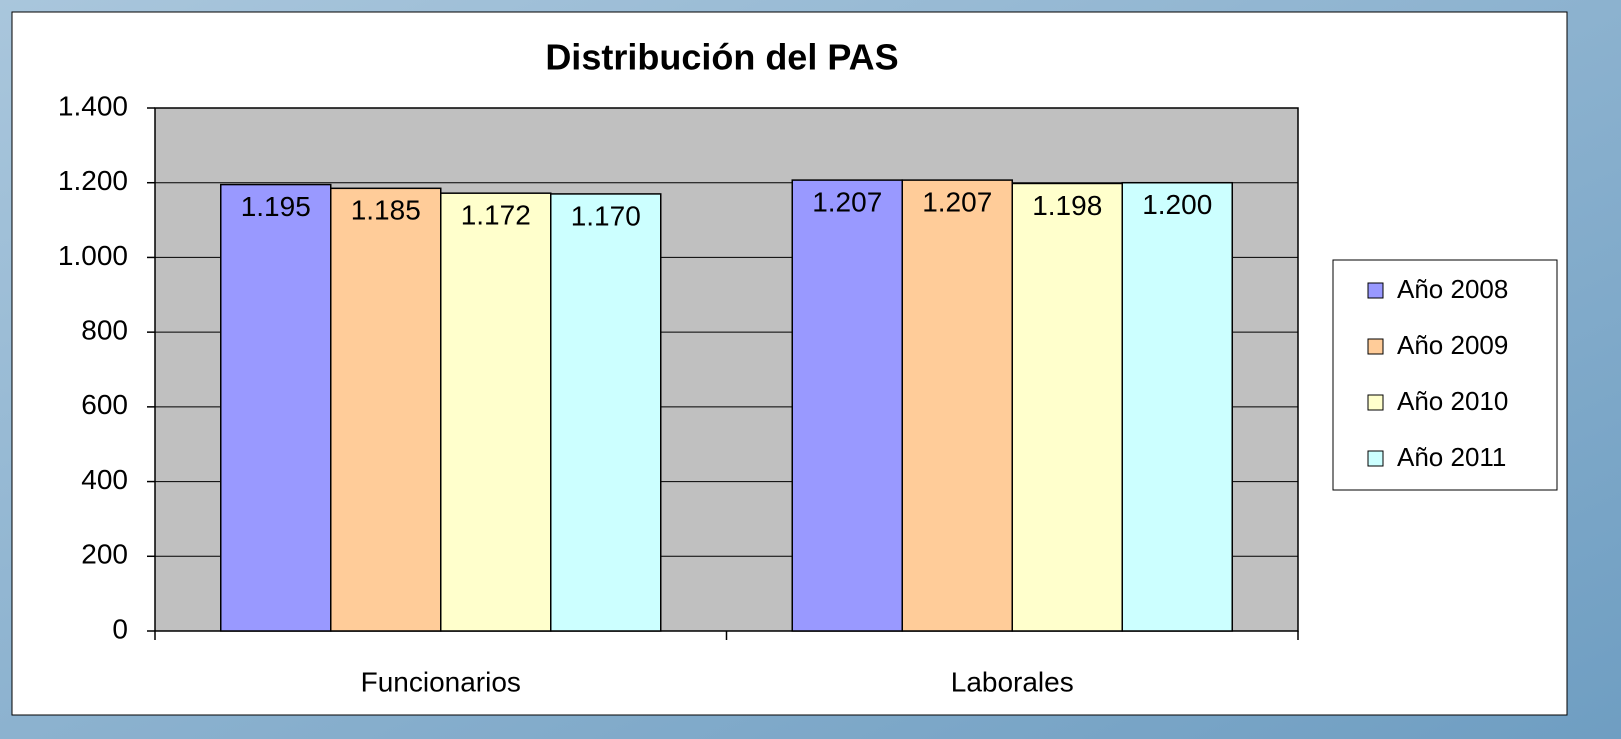 The height and width of the screenshot is (739, 1621). Describe the element at coordinates (1177, 204) in the screenshot. I see `data-label: 1.200` at that location.